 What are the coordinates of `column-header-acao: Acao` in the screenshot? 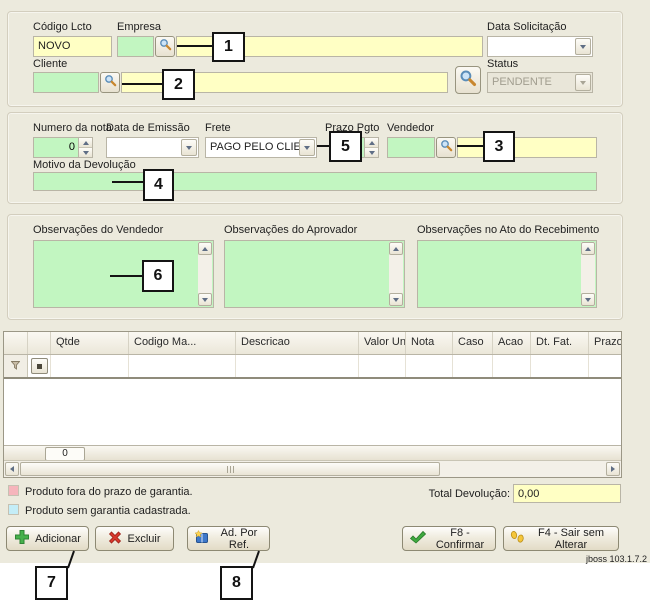 It's located at (512, 343).